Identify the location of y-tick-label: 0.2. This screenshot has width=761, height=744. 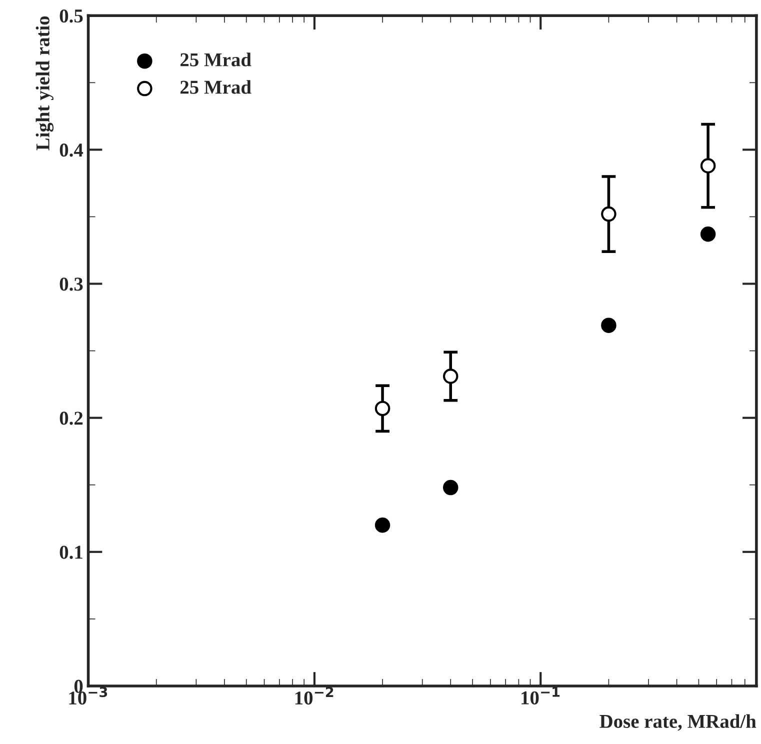
(71, 418).